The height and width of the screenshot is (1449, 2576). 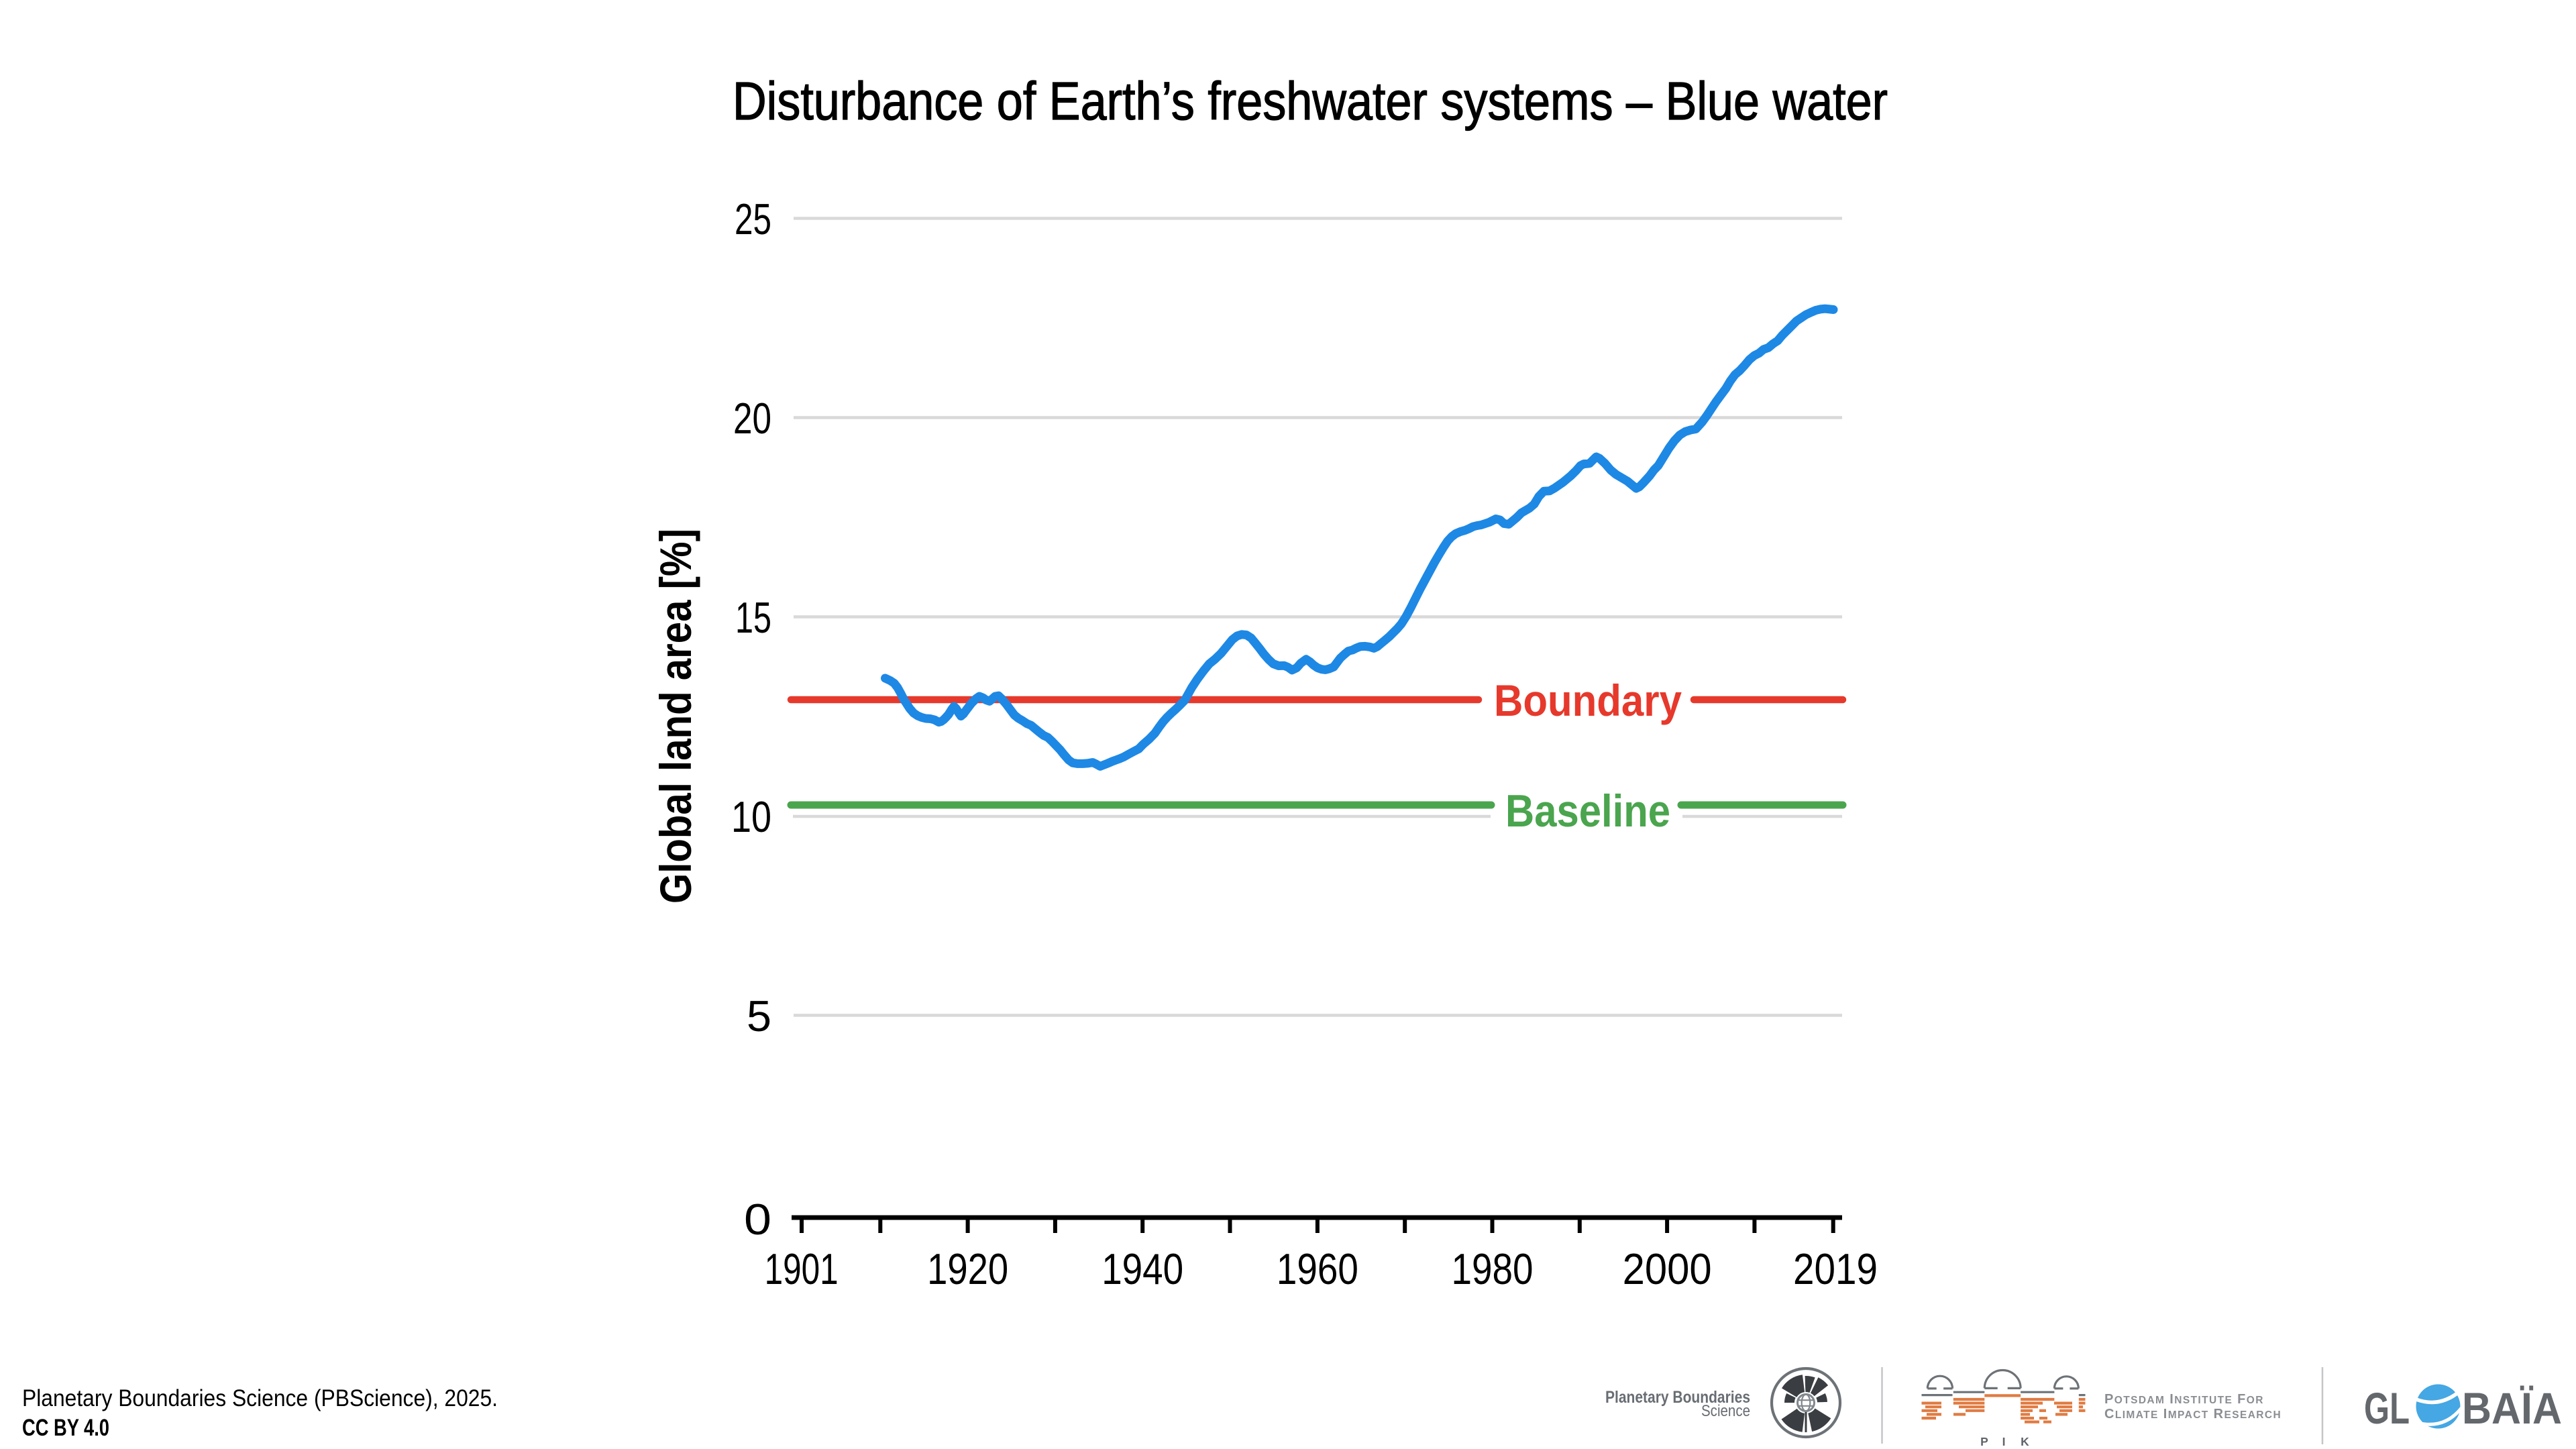 What do you see at coordinates (2512, 1408) in the screenshot?
I see `svg-text: BAÏA` at bounding box center [2512, 1408].